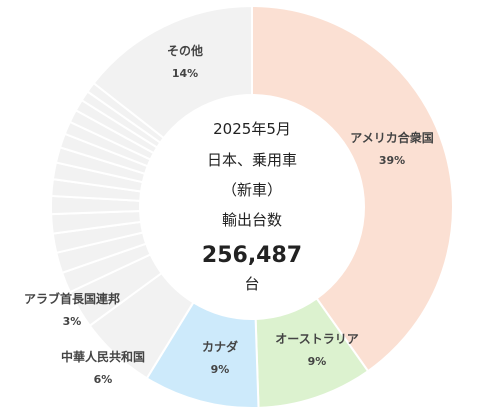 The image size is (477, 413). I want to click on slice-percent-中華人民共和国: 6%, so click(103, 379).